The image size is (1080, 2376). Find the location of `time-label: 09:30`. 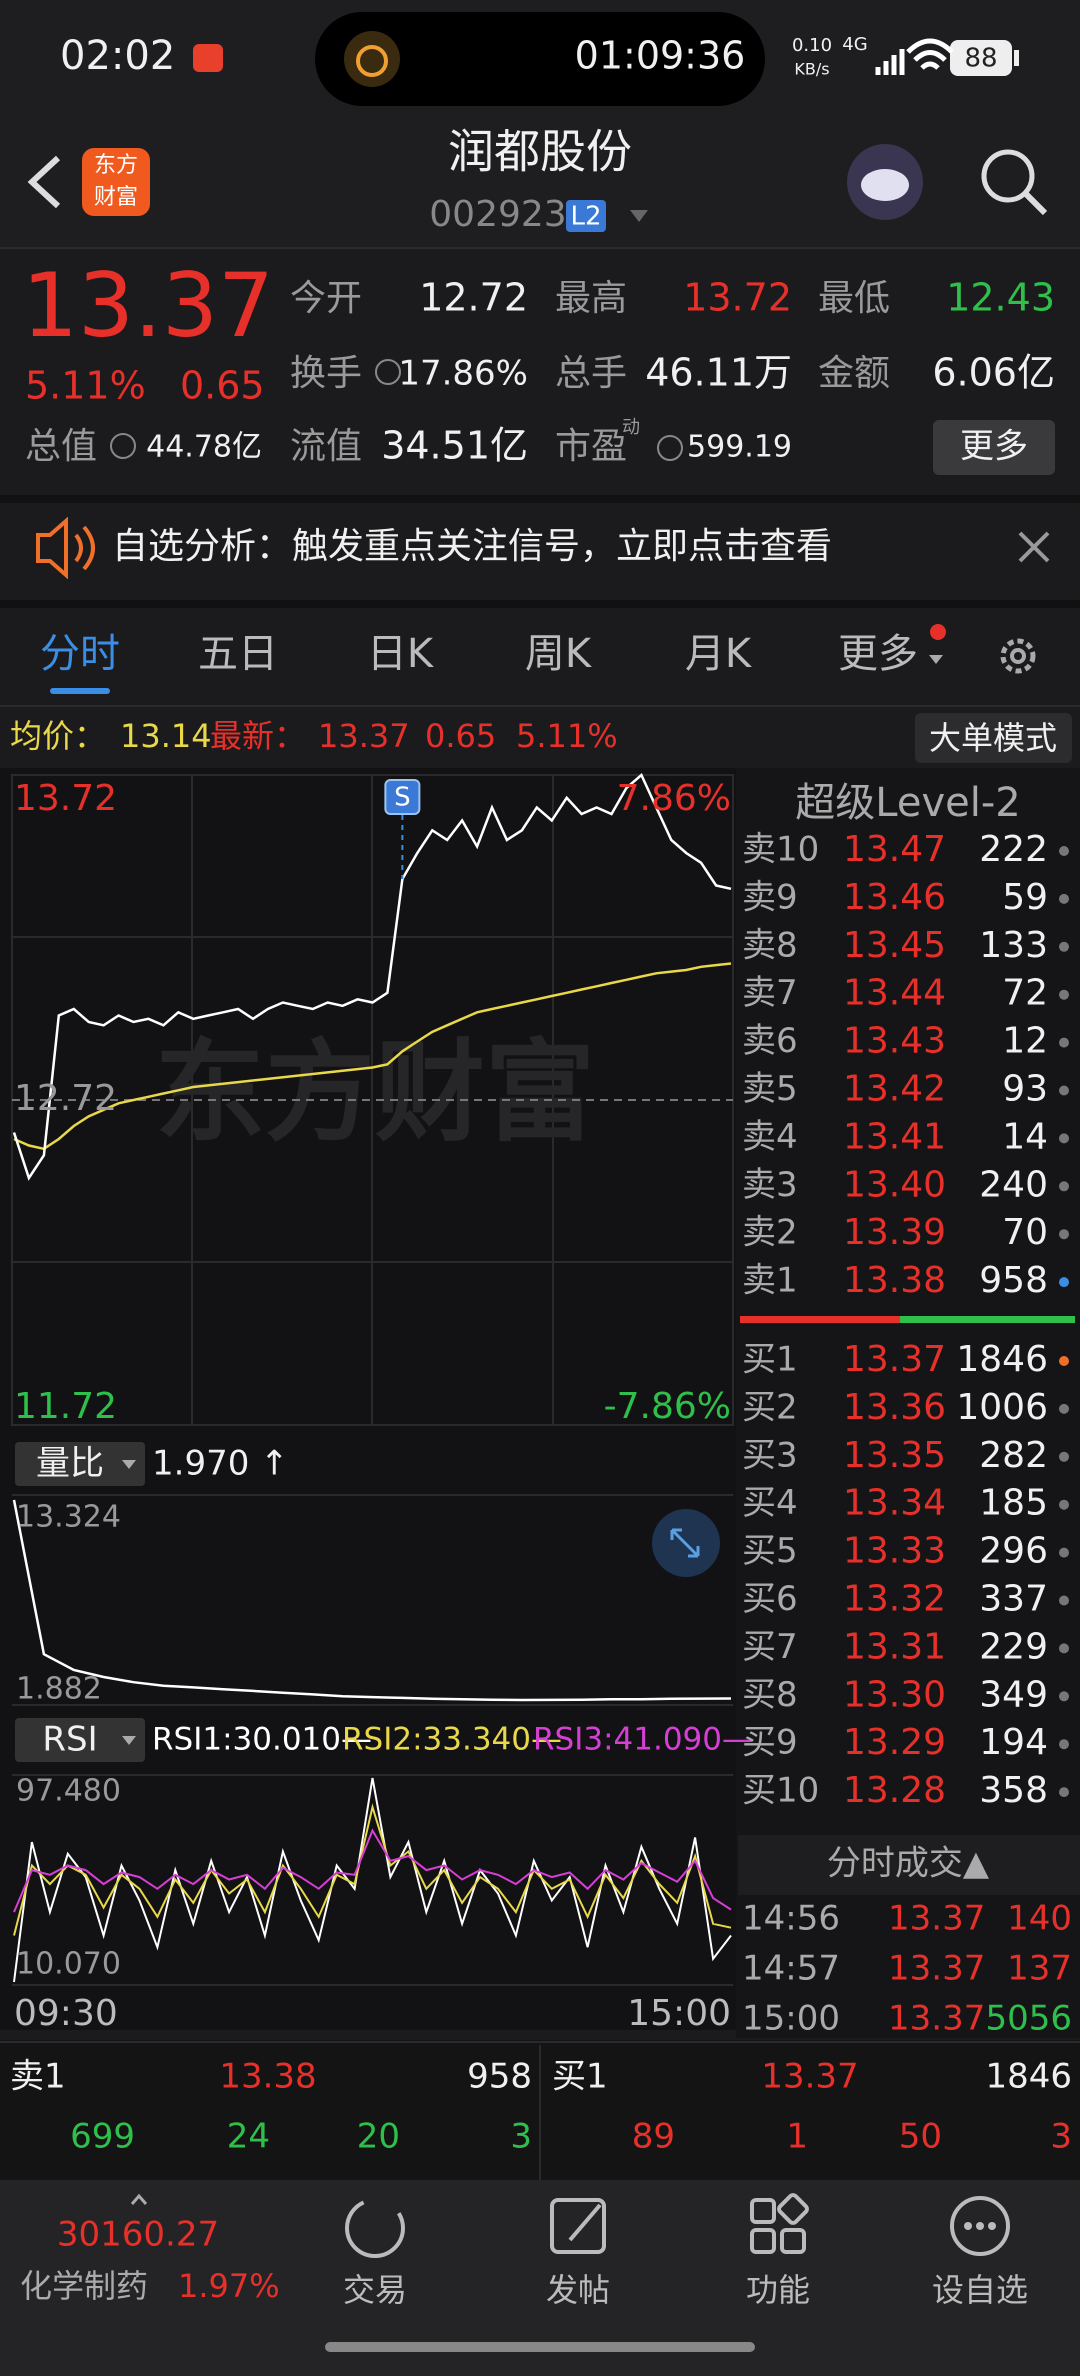

time-label: 09:30 is located at coordinates (66, 2013).